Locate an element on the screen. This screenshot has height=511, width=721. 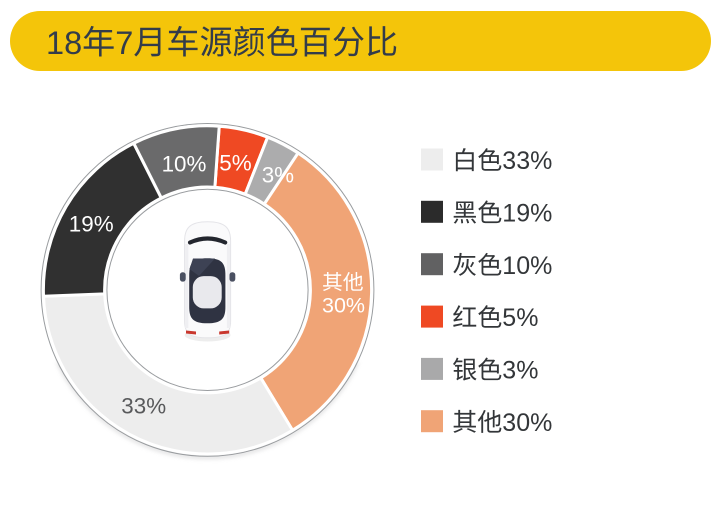
svg-text: 7 is located at coordinates (124, 43).